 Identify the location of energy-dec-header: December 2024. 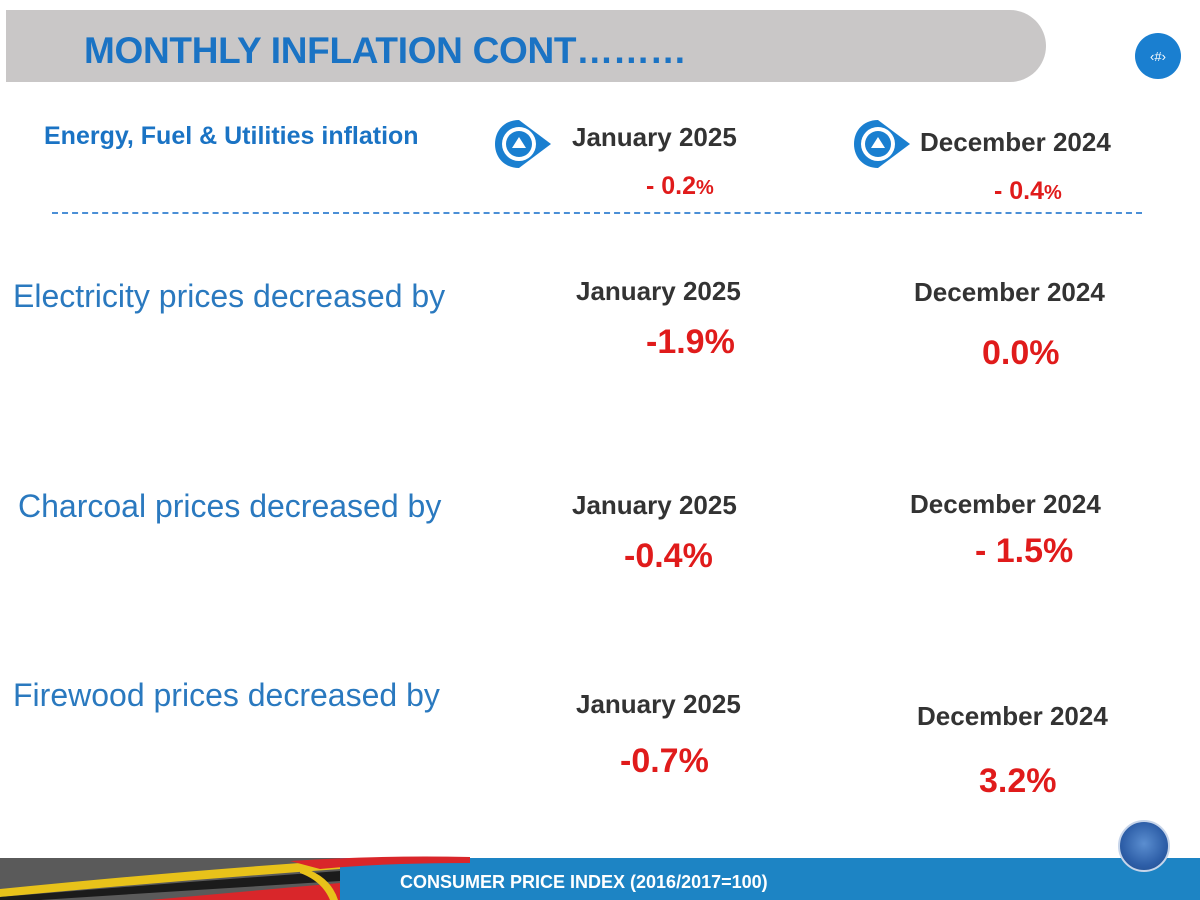
(1015, 142).